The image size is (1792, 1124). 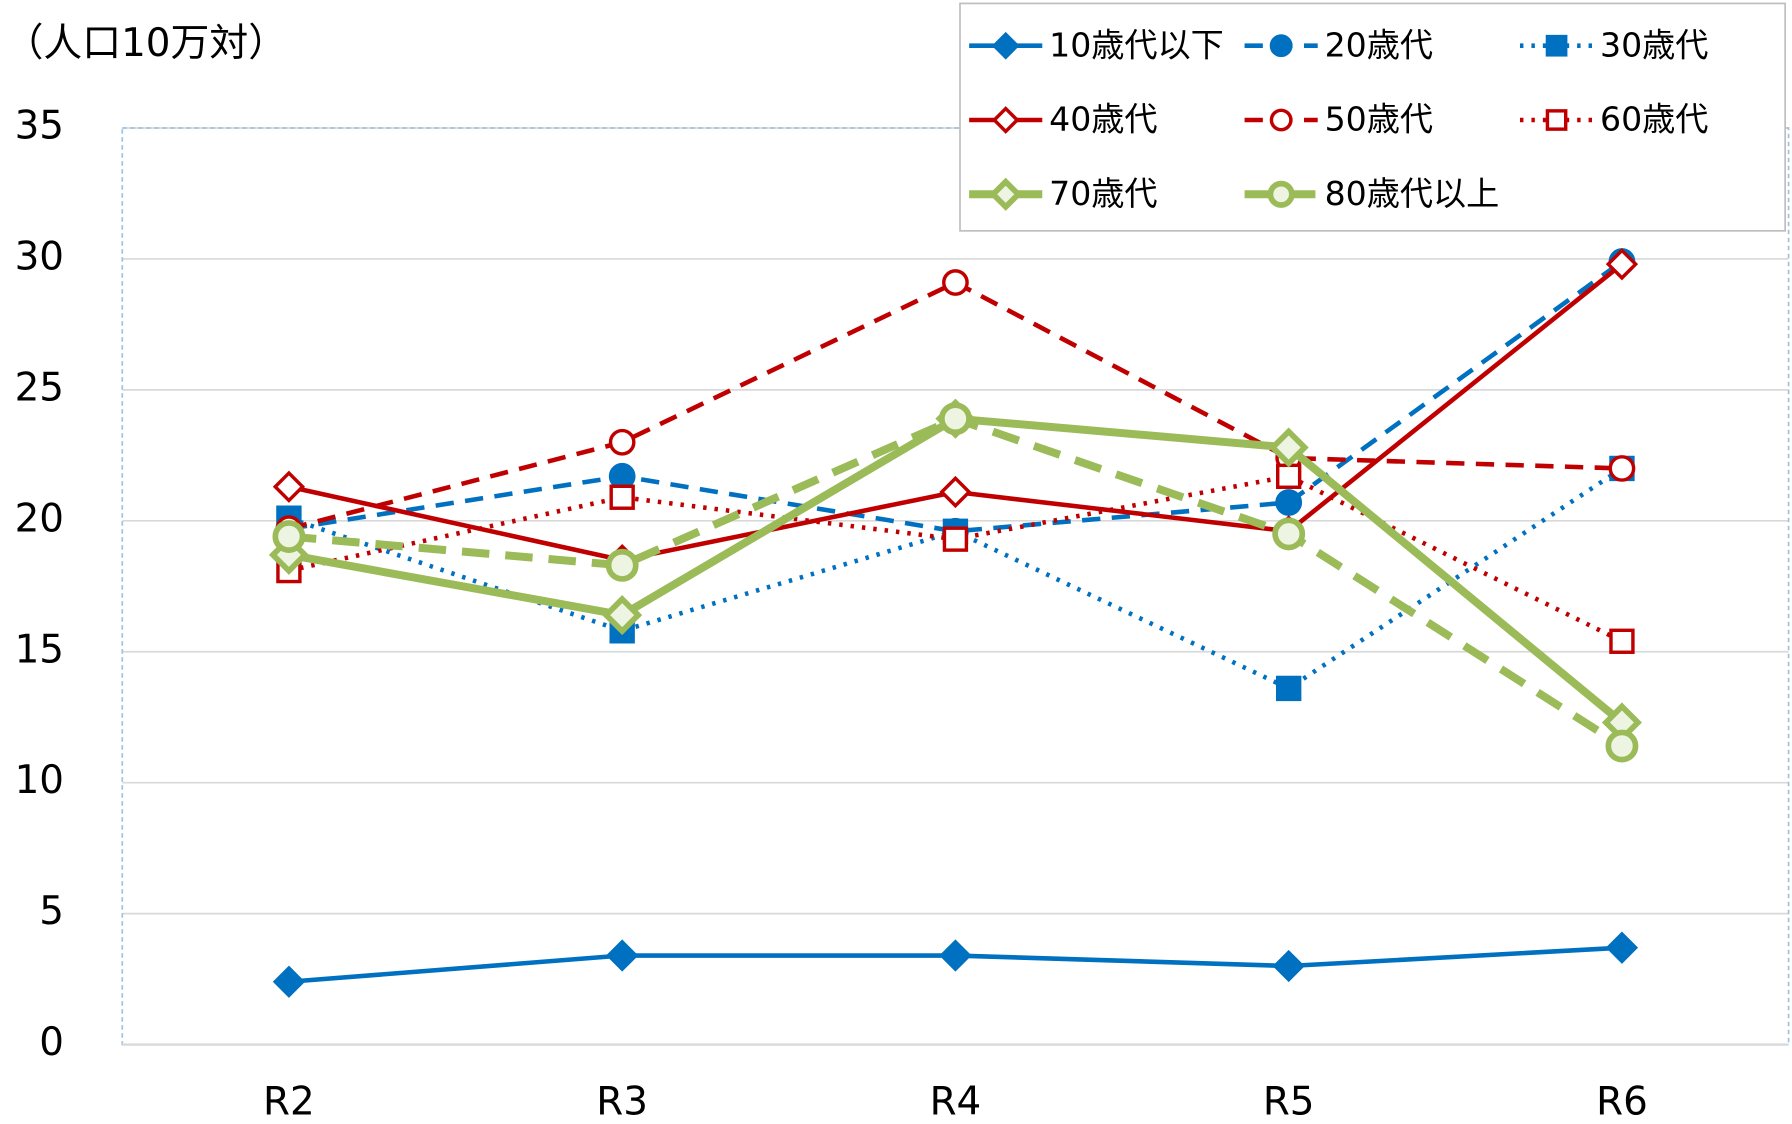 I want to click on legend: 10歳代以下 20歳代 30歳代 40歳代 50歳代 60歳代 70歳代 80歳代以上, so click(x=1372, y=117).